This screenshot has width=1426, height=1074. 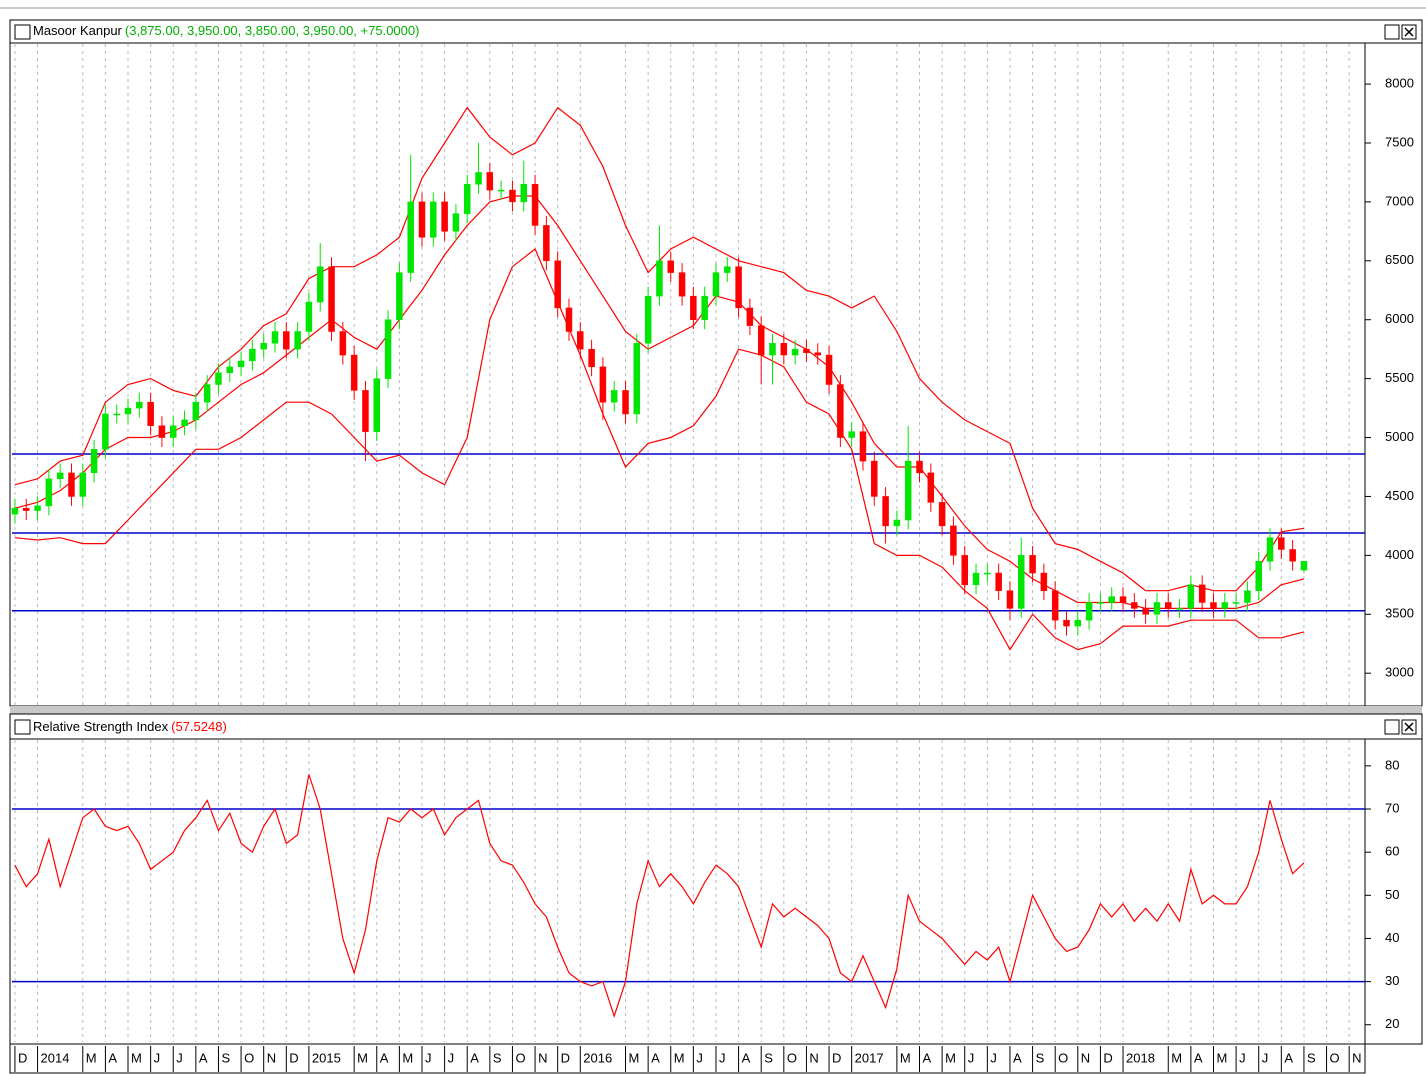 What do you see at coordinates (1085, 1057) in the screenshot?
I see `x-tick-label: N` at bounding box center [1085, 1057].